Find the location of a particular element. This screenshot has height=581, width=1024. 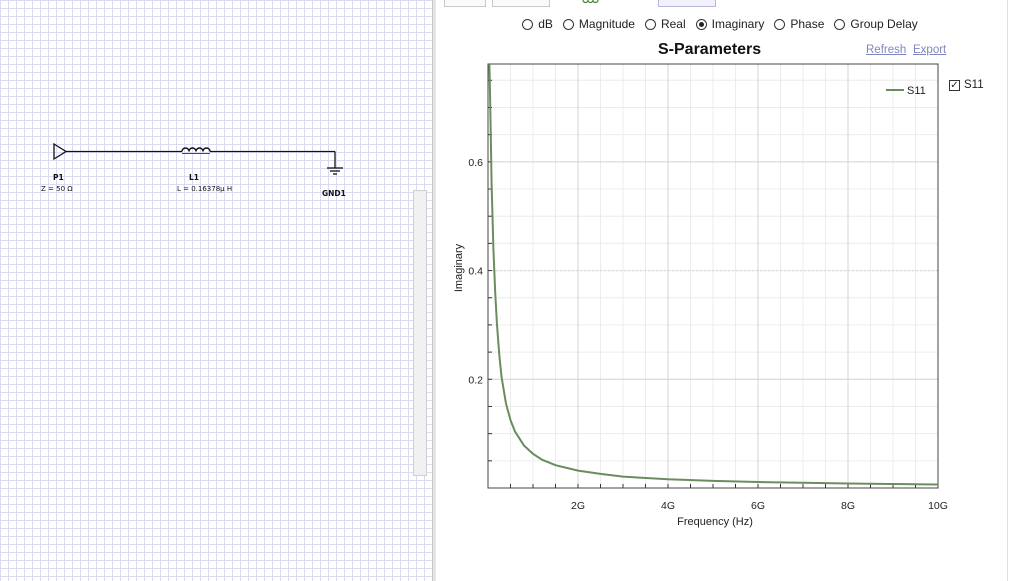

export-link: Export is located at coordinates (930, 50).